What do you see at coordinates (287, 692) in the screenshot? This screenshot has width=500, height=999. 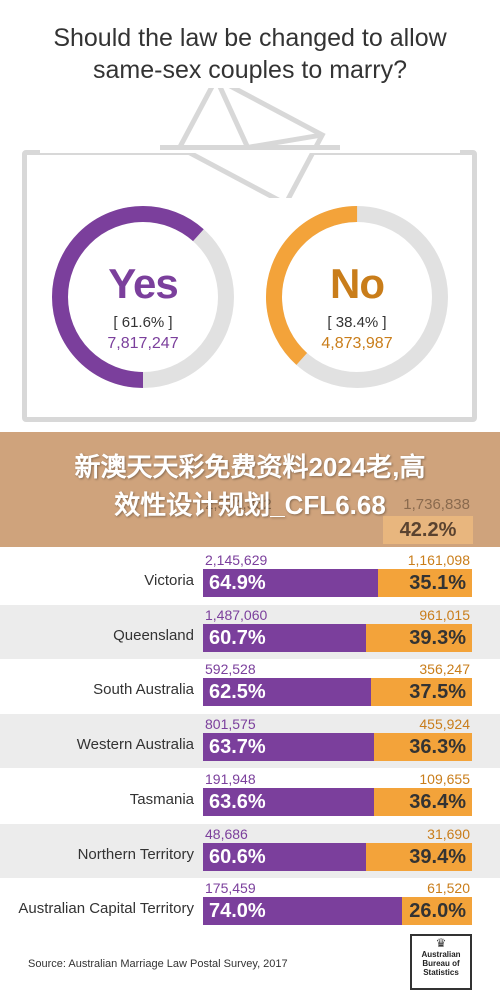 I see `yes-bar: 62.5%` at bounding box center [287, 692].